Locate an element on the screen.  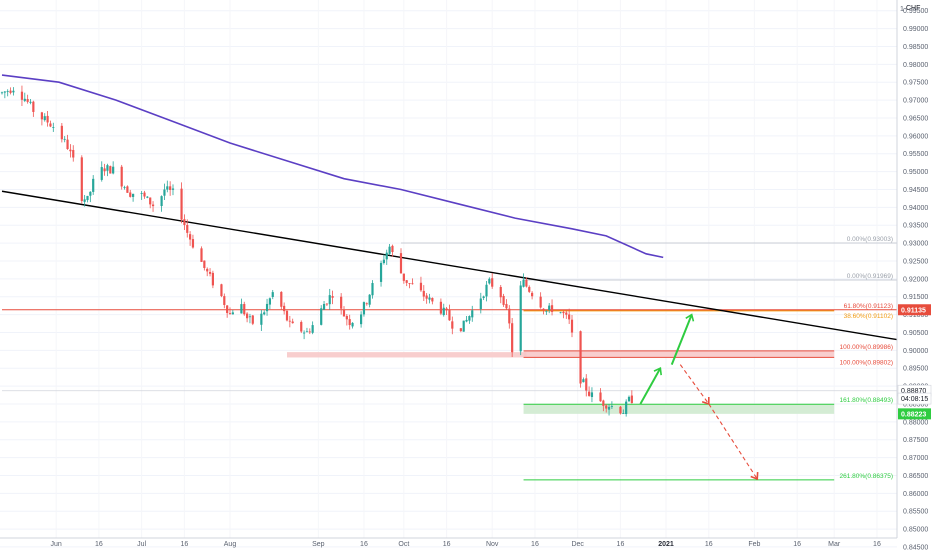
fib-0-label-2: 0.00%(0.91969) is located at coordinates (870, 276).